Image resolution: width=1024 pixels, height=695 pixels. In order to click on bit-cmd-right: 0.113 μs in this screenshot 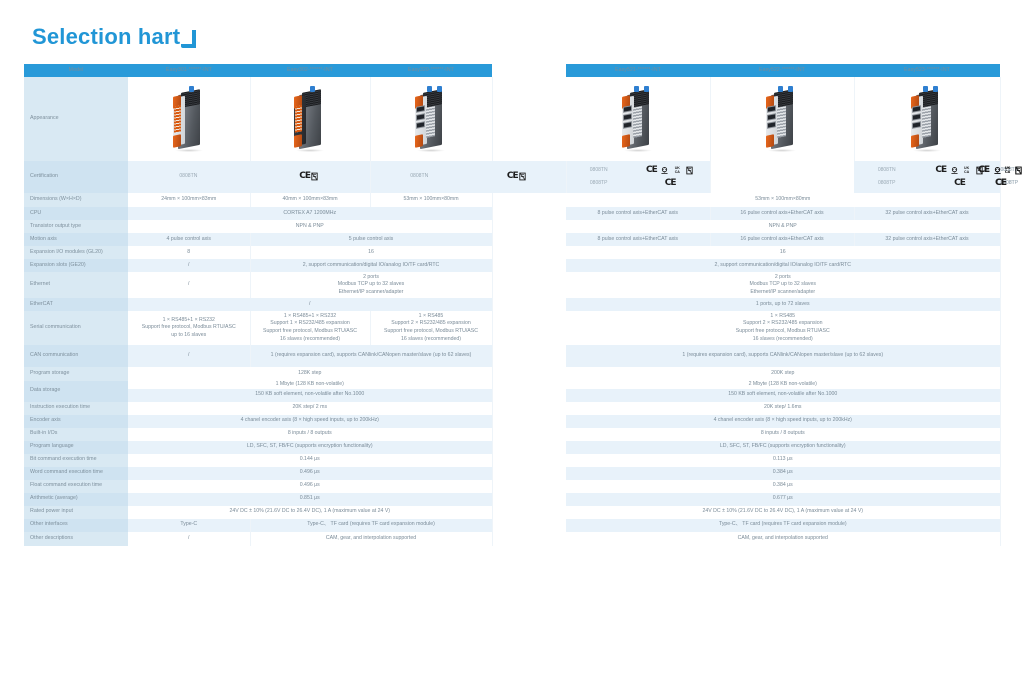, I will do `click(783, 460)`.